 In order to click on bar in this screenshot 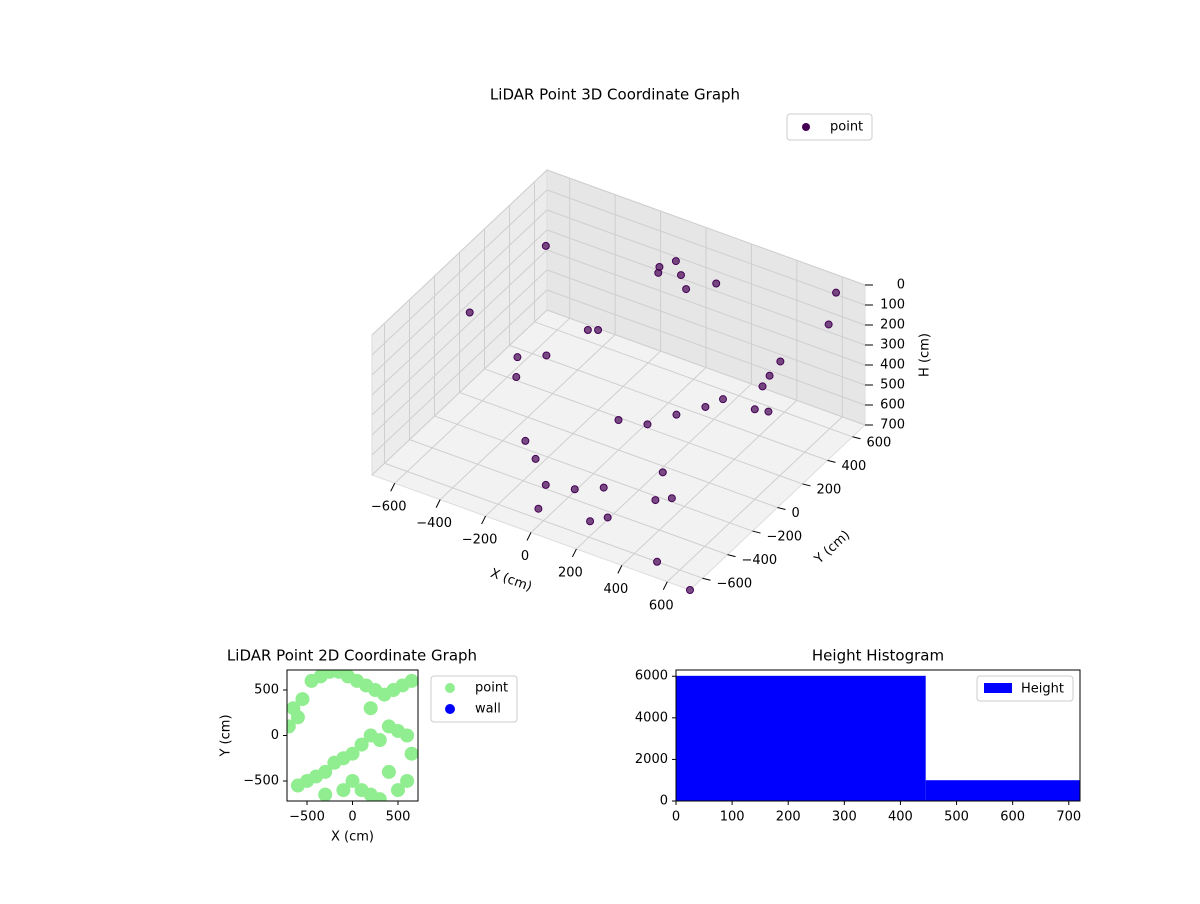, I will do `click(801, 738)`.